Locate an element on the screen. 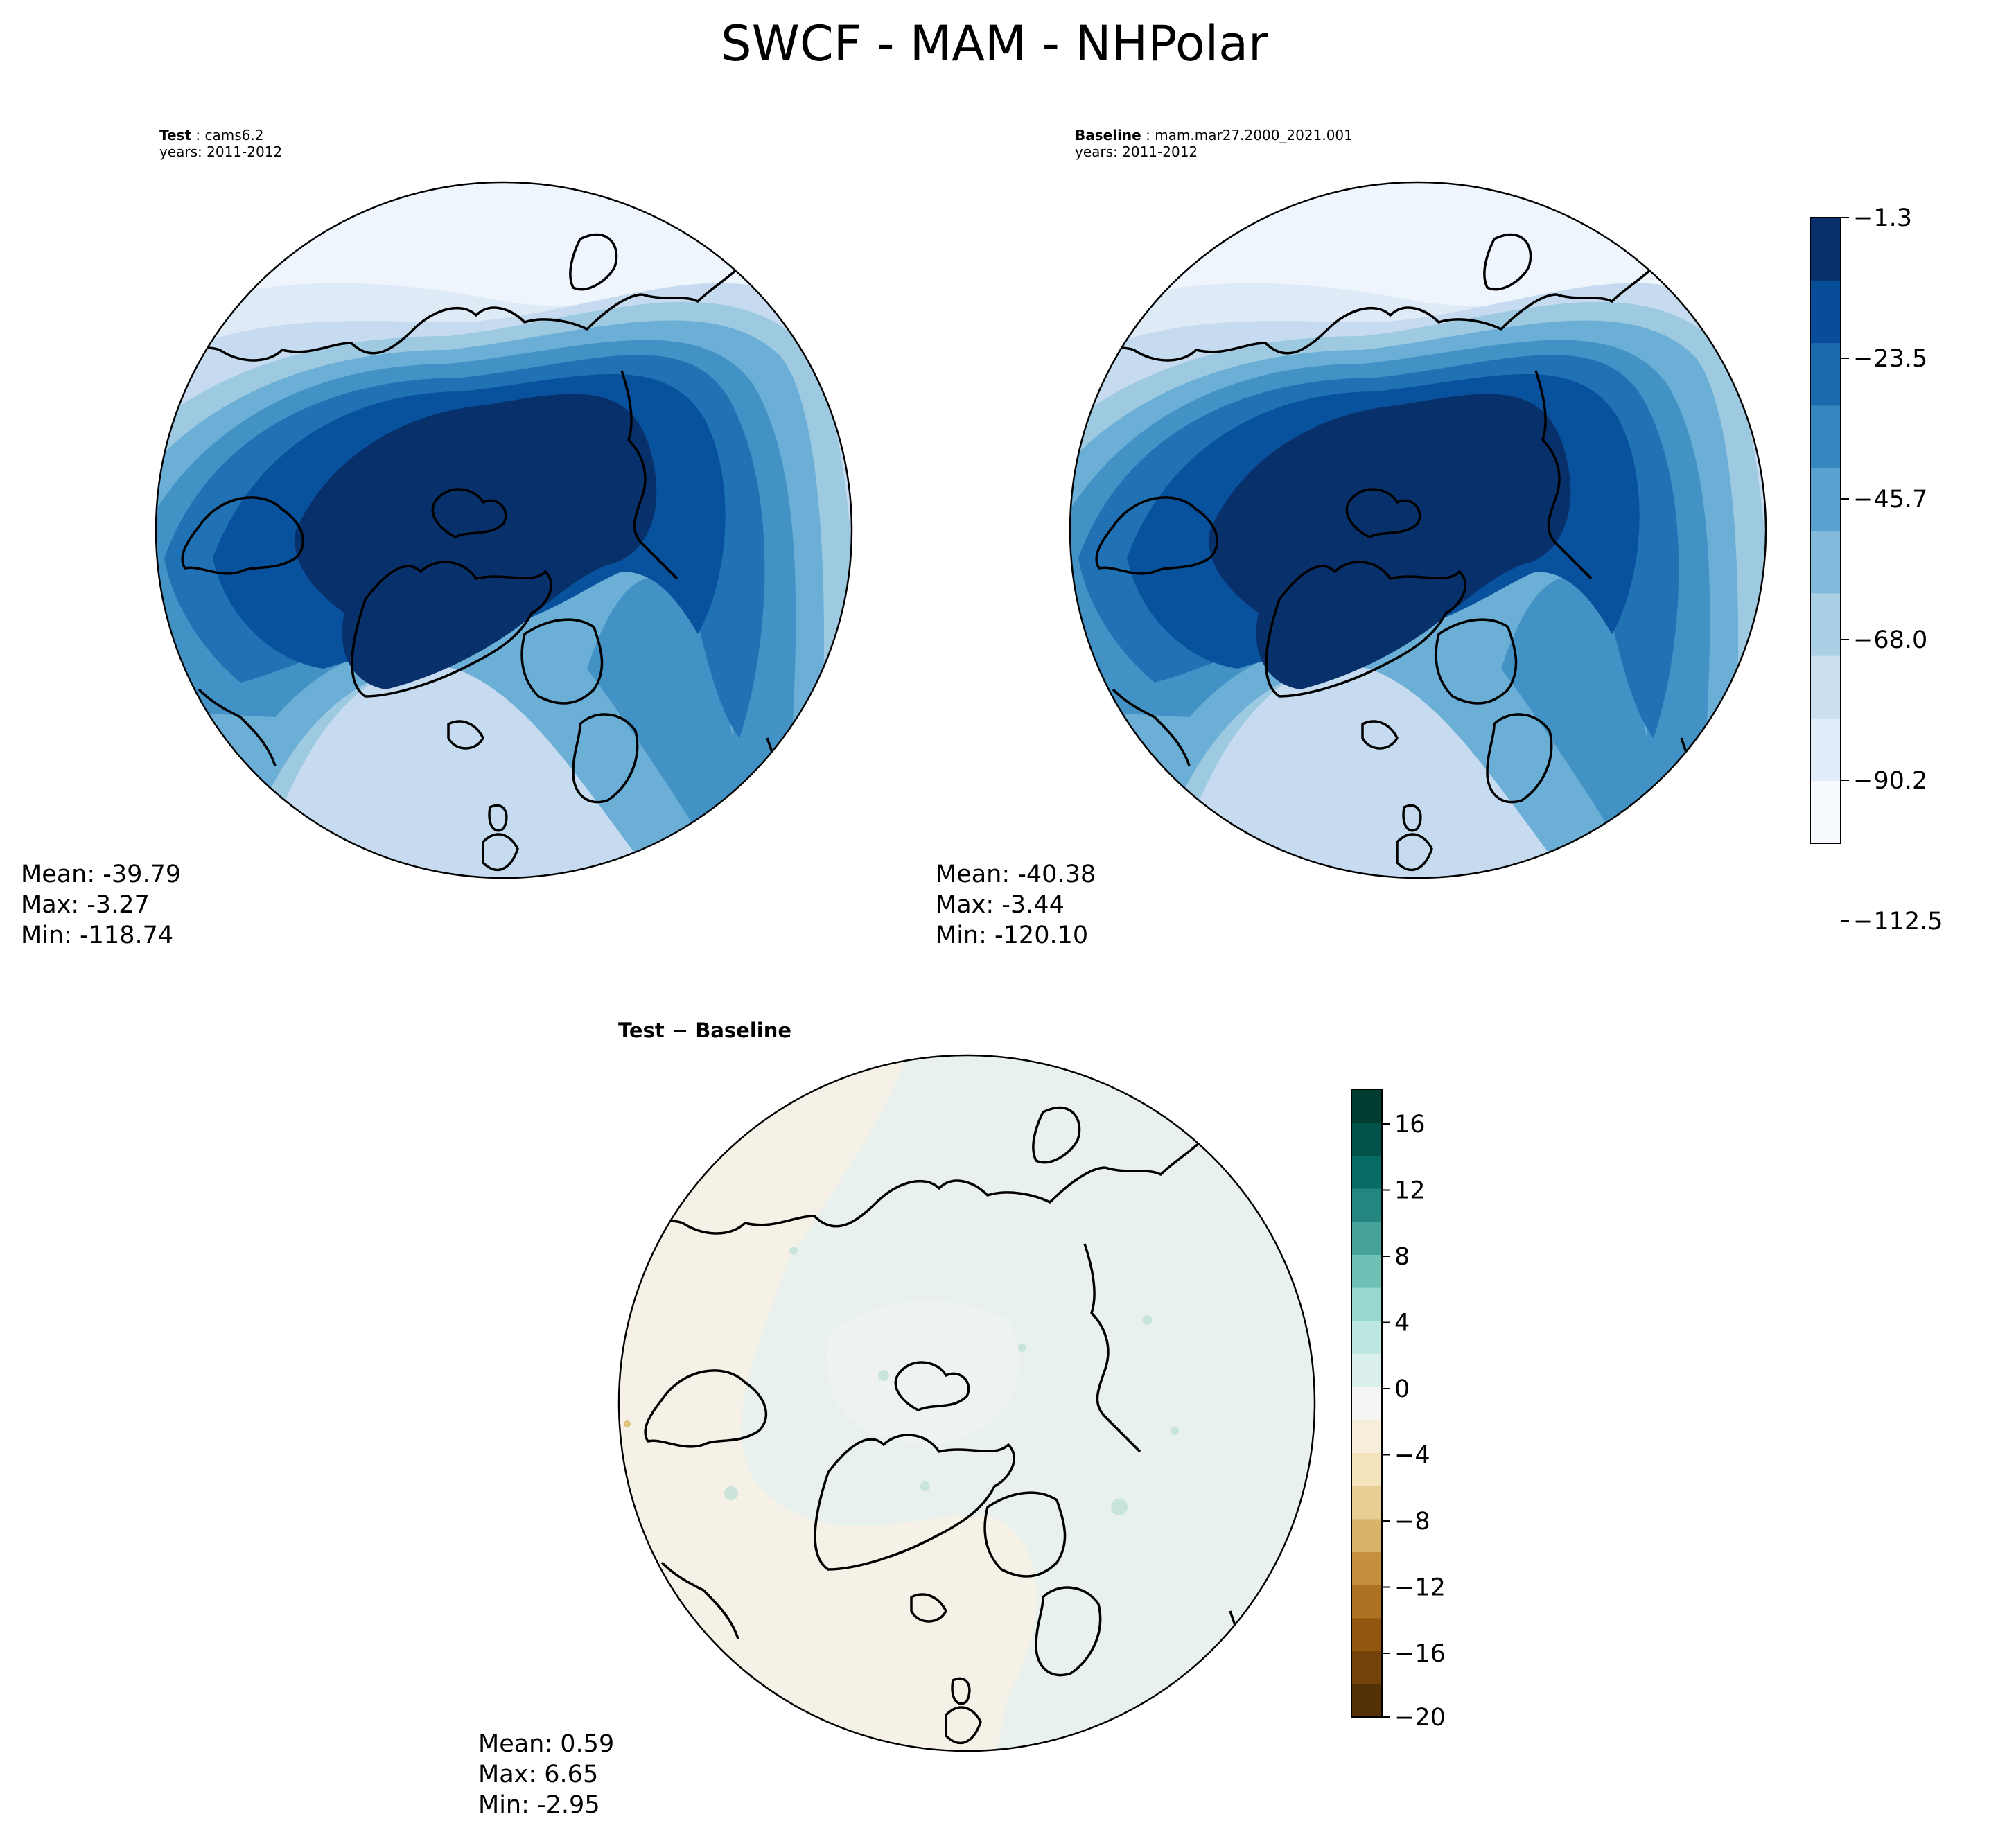  test-mean: Mean: -39.79 is located at coordinates (102, 874).